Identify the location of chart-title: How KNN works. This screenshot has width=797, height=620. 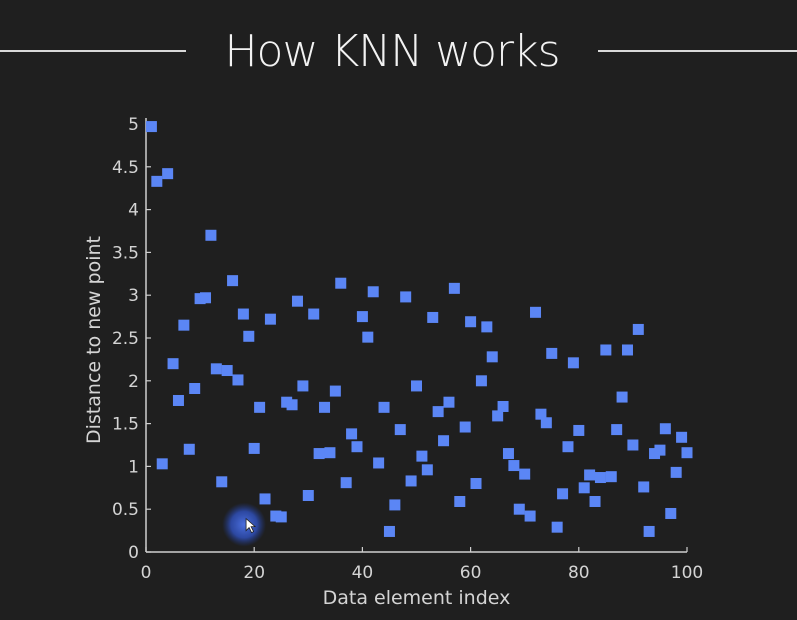
(392, 51).